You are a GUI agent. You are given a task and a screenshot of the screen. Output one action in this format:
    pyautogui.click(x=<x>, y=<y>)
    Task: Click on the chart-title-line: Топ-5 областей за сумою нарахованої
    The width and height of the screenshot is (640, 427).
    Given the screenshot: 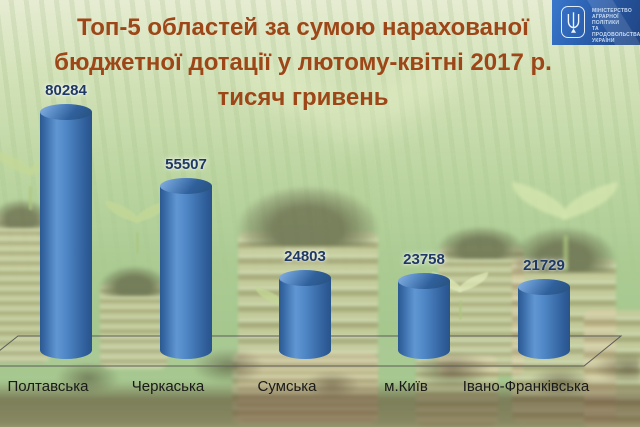 What is the action you would take?
    pyautogui.click(x=303, y=27)
    